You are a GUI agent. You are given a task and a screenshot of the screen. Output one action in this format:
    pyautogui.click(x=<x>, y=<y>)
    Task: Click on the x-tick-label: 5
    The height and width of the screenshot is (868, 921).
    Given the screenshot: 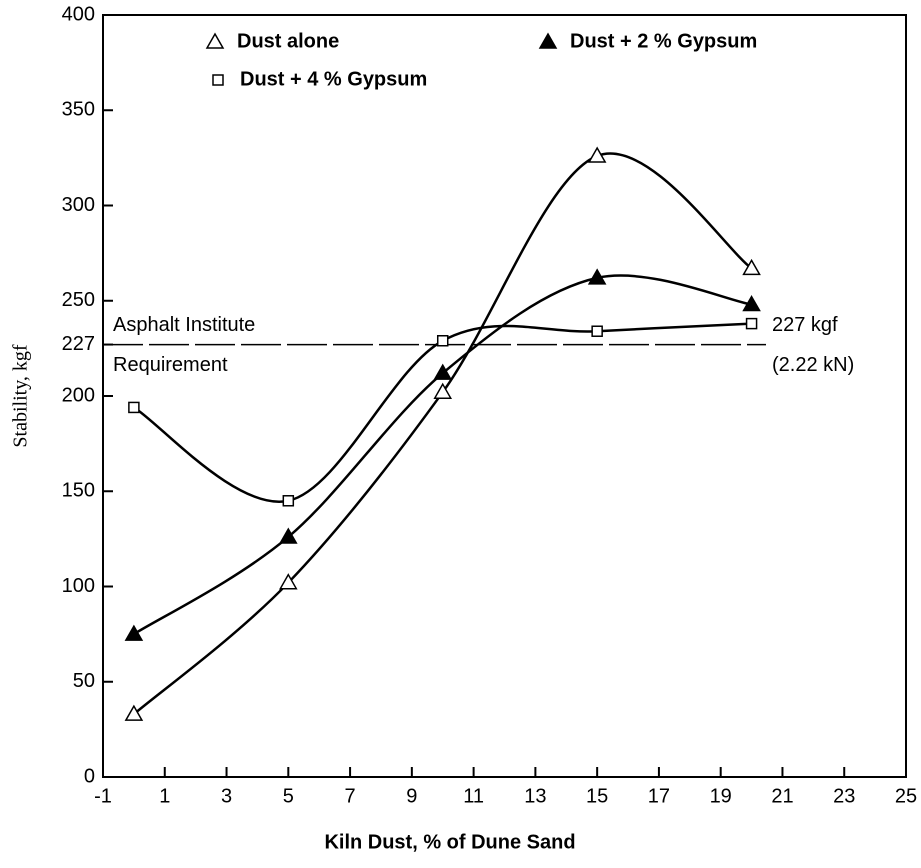 What is the action you would take?
    pyautogui.click(x=288, y=796)
    